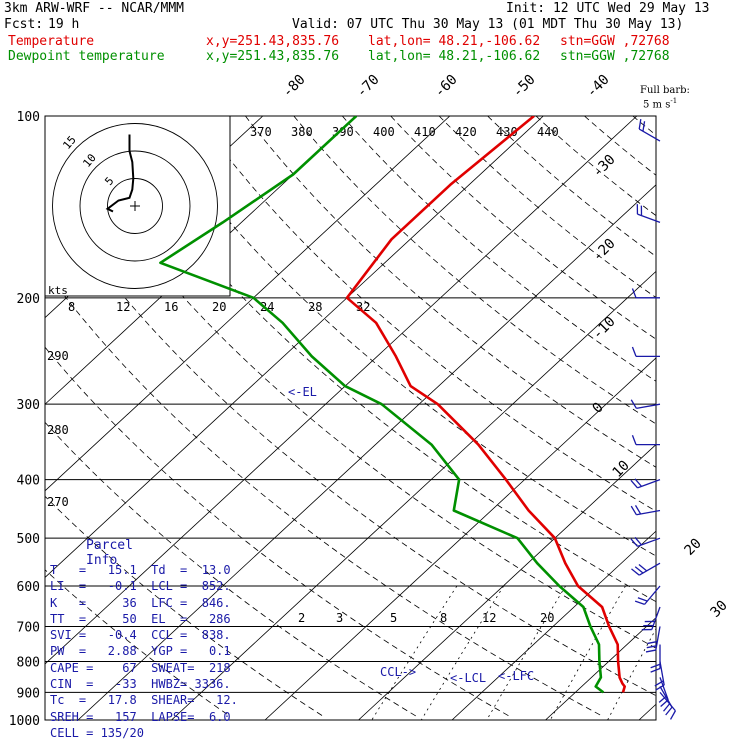  Describe the element at coordinates (28, 299) in the screenshot. I see `pressure-tick-label: 200` at that location.